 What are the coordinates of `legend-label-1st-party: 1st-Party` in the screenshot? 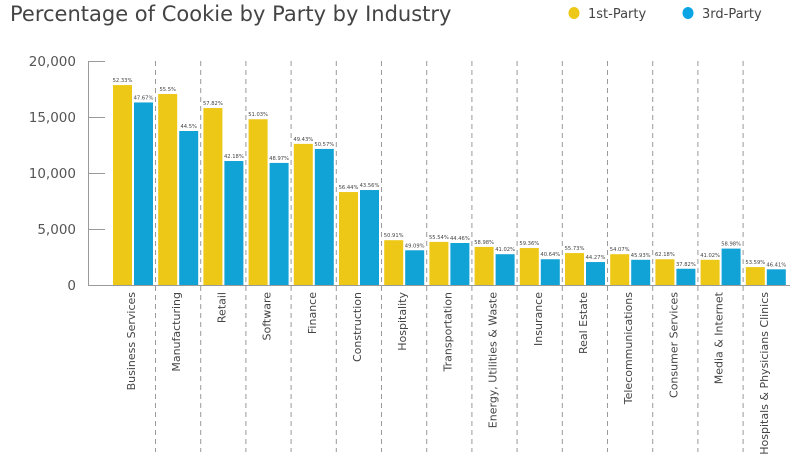 It's located at (617, 14).